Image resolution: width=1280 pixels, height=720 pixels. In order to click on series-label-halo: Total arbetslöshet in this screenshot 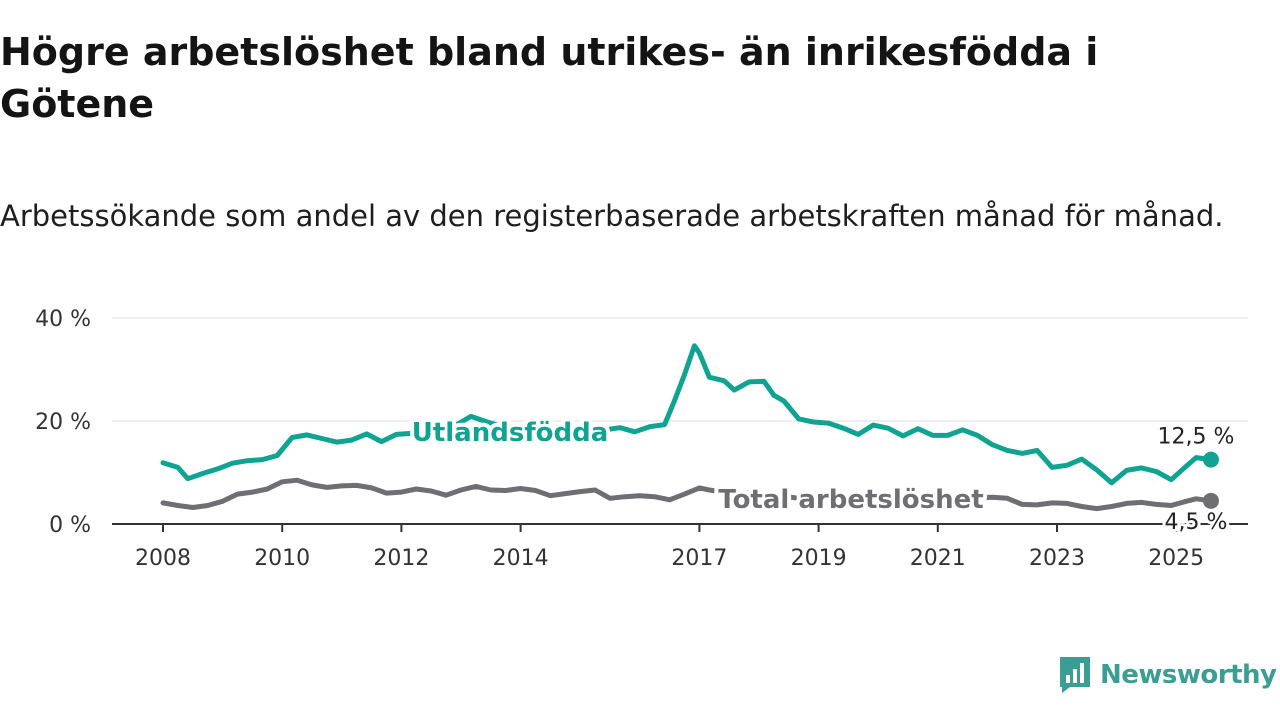, I will do `click(850, 500)`.